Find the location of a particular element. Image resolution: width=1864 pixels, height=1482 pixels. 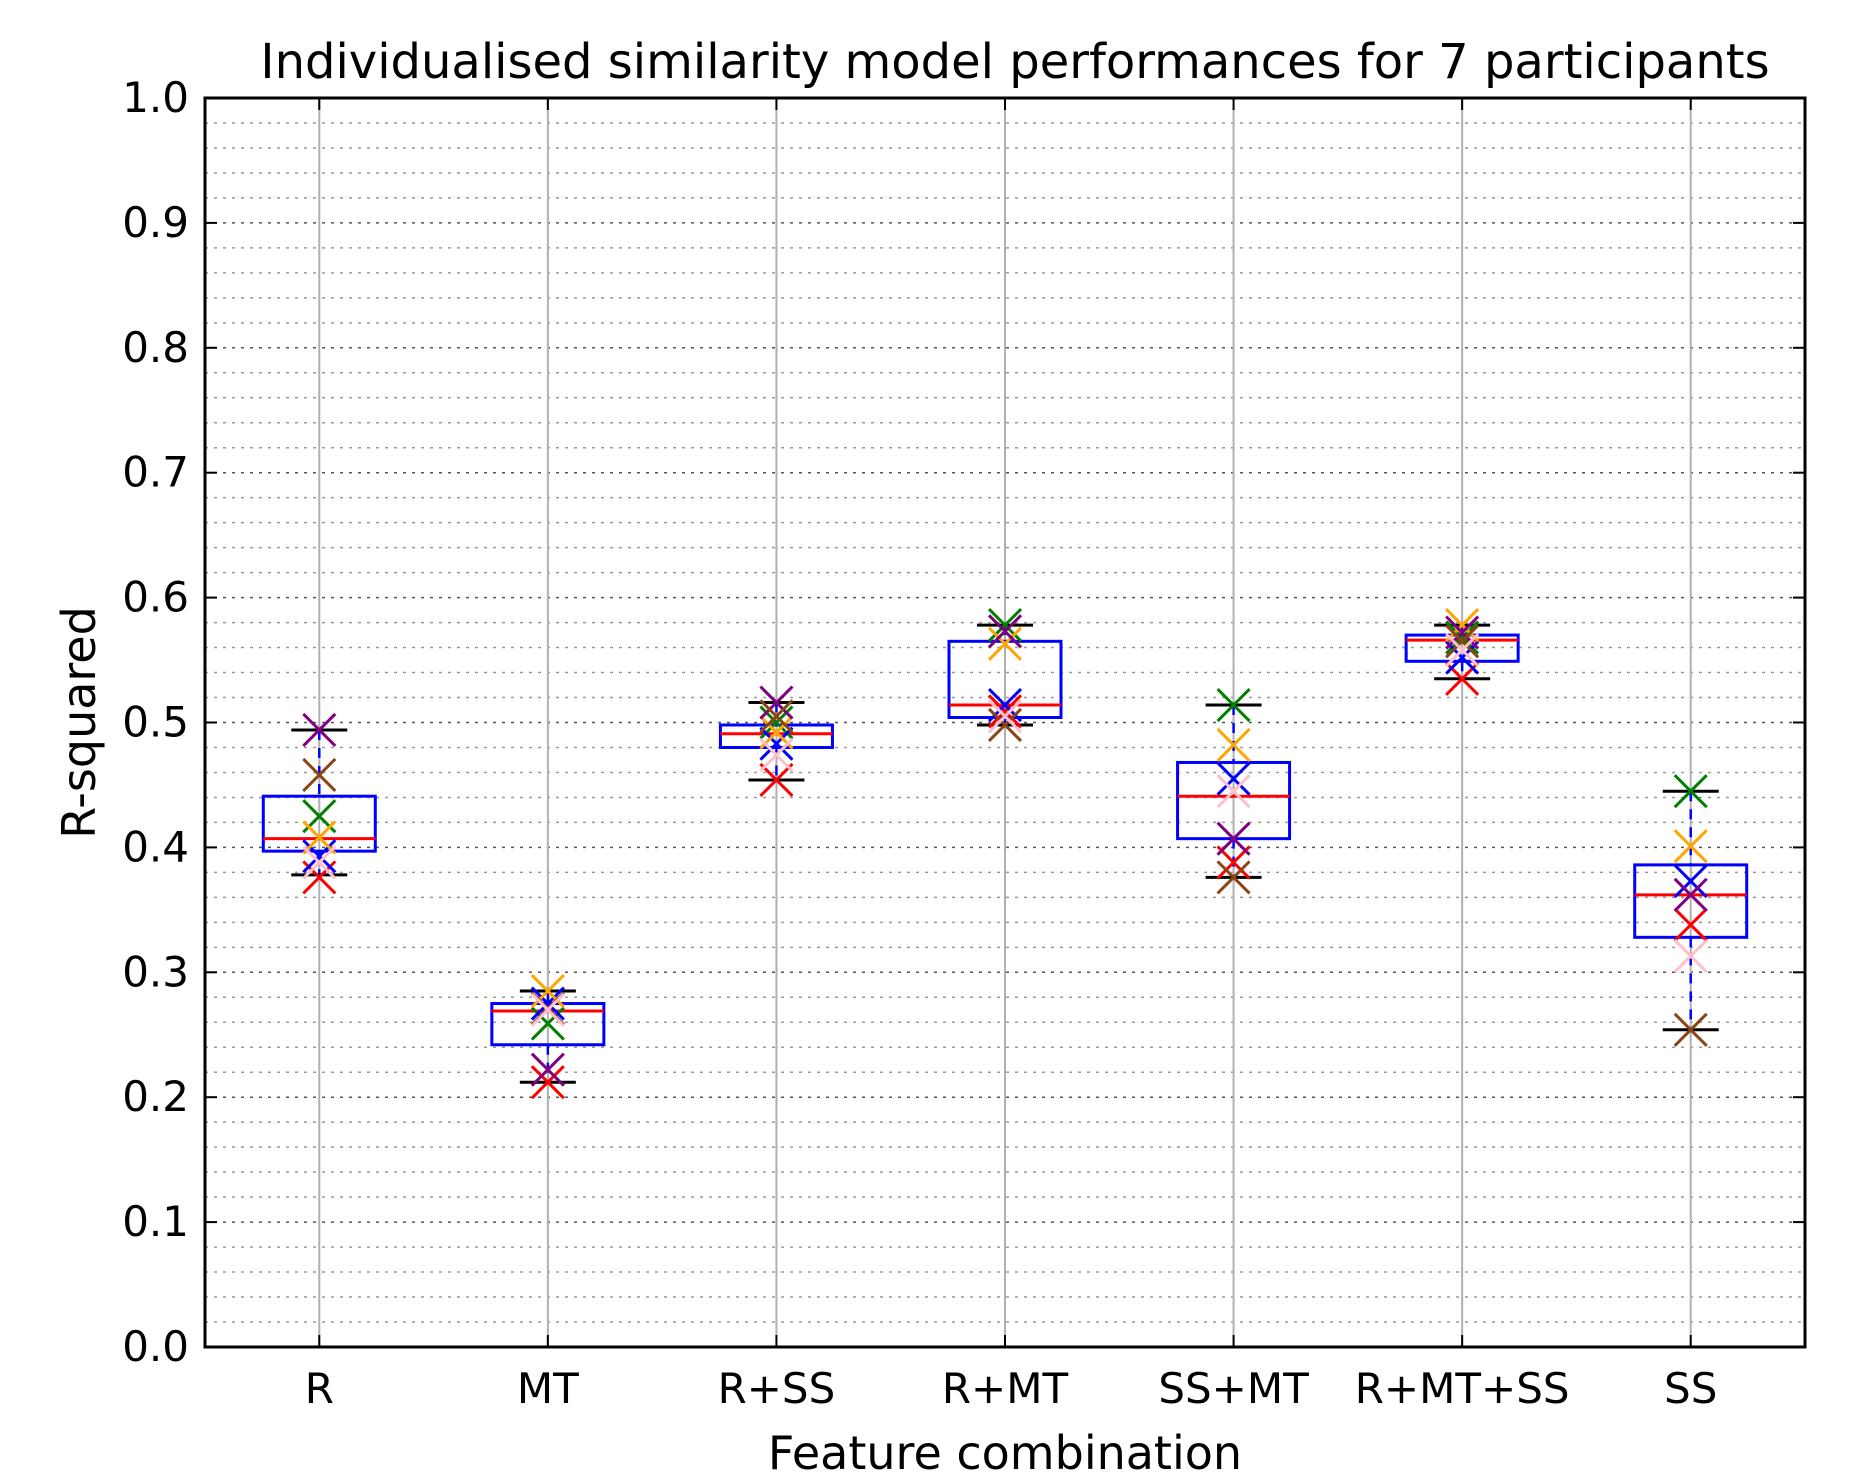

y-tick-label: 0.6 is located at coordinates (155, 597).